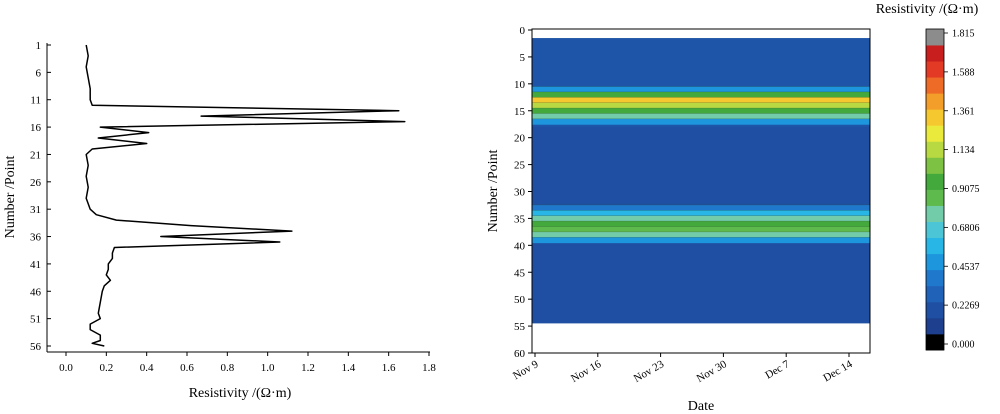  I want to click on colorbar-title: Resistivity /(Ω·m), so click(927, 9).